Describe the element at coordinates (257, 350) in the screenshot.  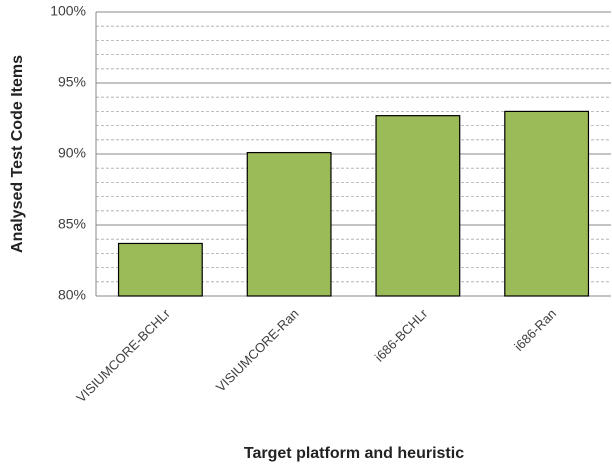
I see `x-tick-label: VISIUMCORE-Ran` at that location.